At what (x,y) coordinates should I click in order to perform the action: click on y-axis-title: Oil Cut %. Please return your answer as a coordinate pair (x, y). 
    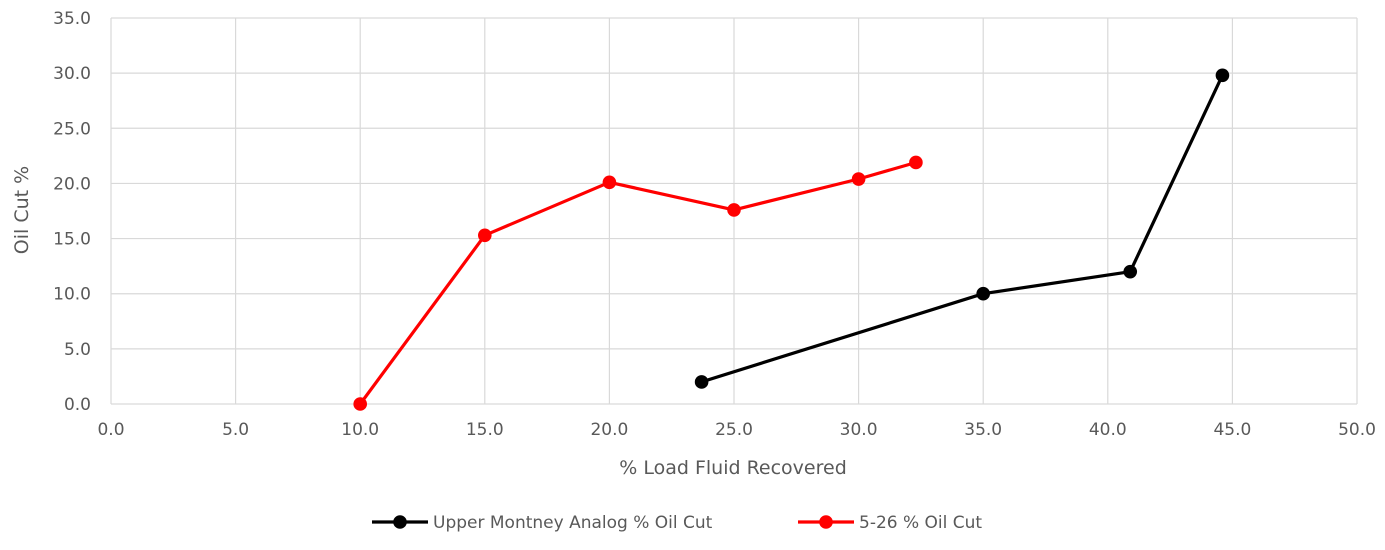
    Looking at the image, I should click on (22, 210).